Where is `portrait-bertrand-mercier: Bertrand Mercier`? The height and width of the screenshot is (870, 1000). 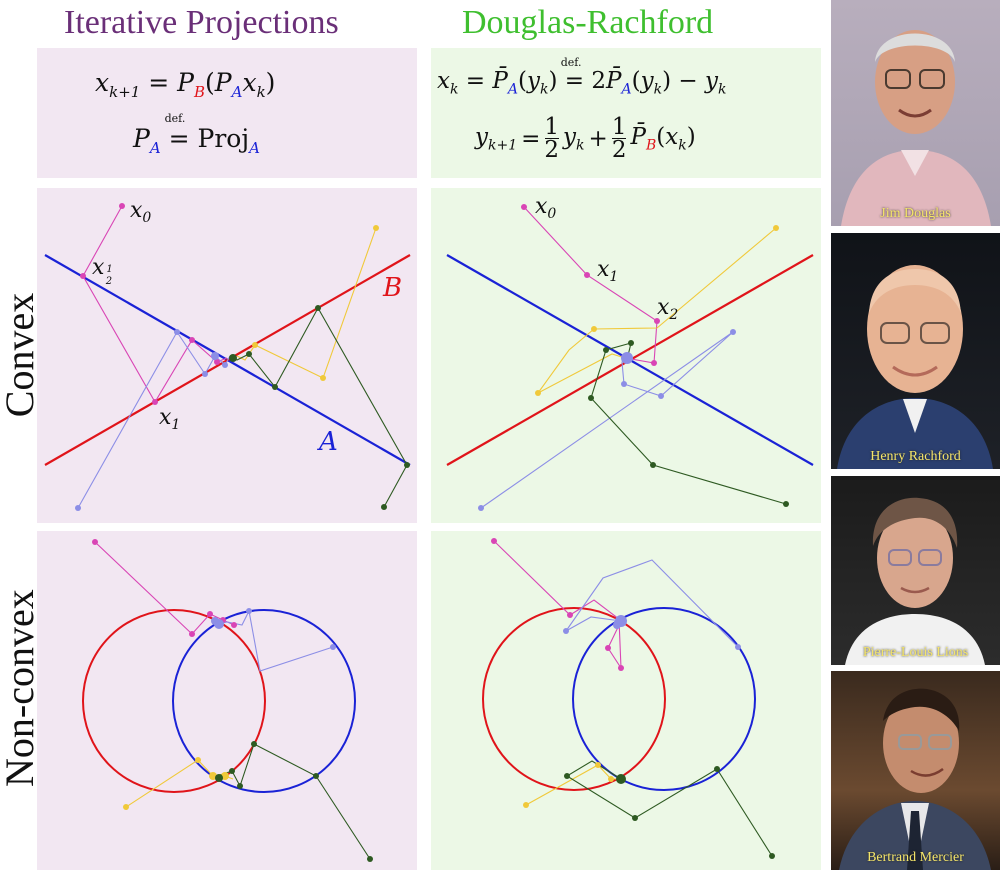
portrait-bertrand-mercier: Bertrand Mercier is located at coordinates (915, 770).